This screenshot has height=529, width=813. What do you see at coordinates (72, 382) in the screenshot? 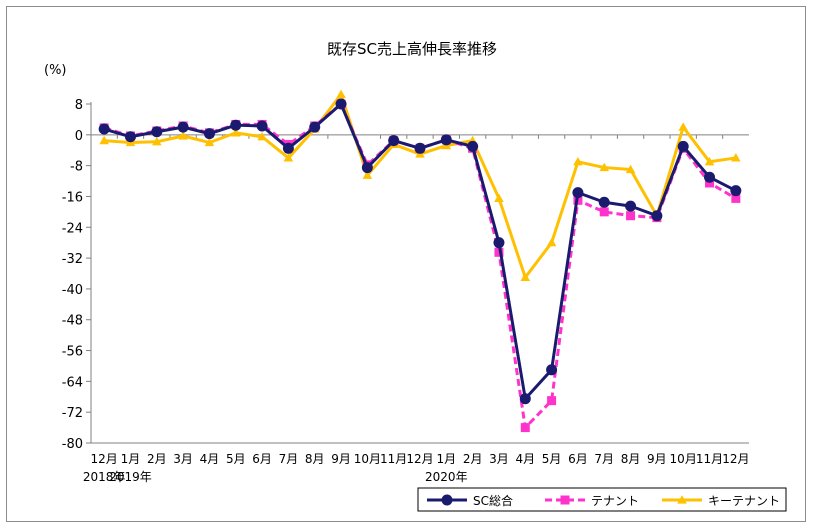
I see `y-tick-label: -64` at bounding box center [72, 382].